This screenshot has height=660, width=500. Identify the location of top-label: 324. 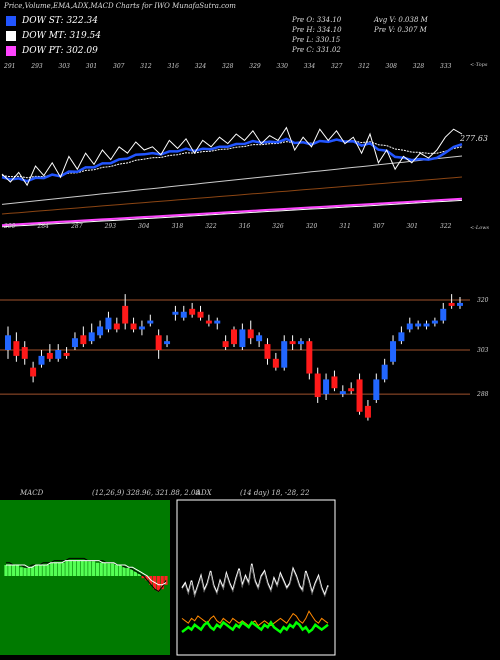
(201, 66).